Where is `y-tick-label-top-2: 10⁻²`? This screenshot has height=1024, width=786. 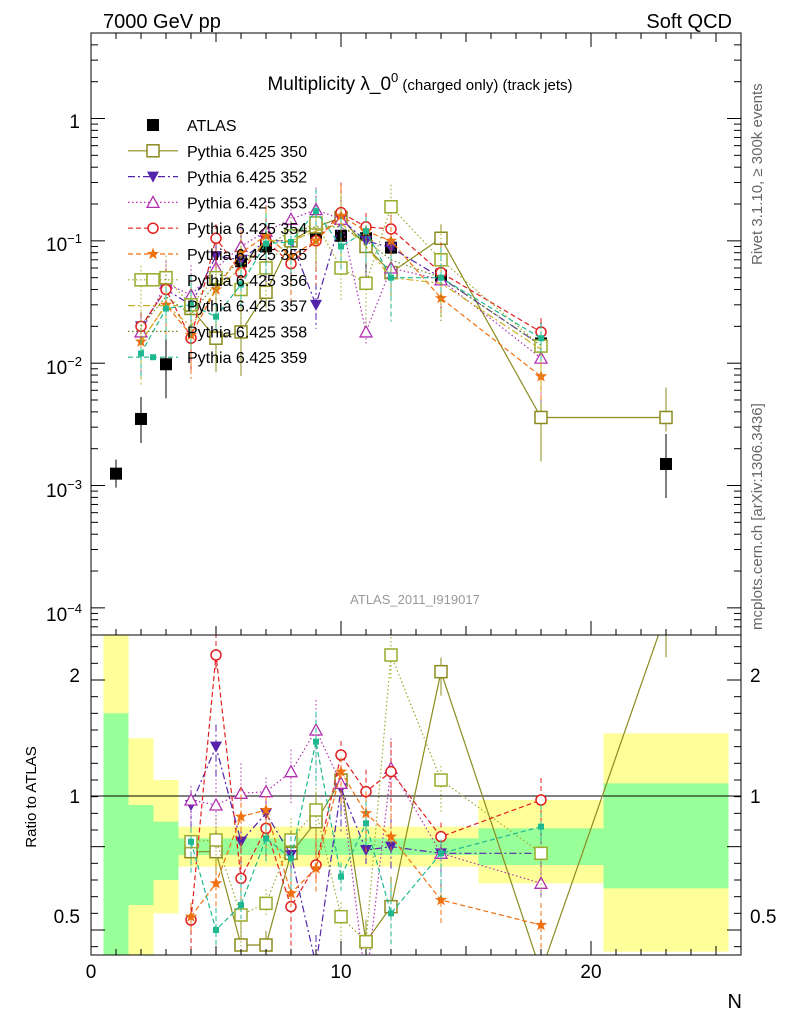
y-tick-label-top-2: 10⁻² is located at coordinates (64, 366).